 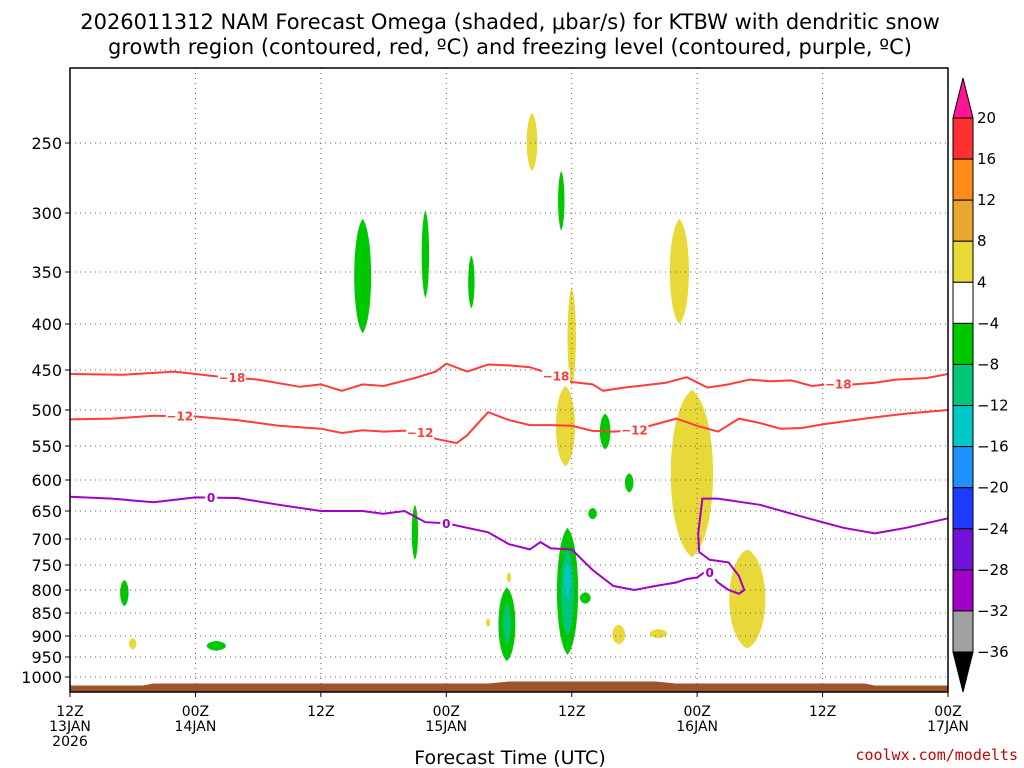 I want to click on y-tick-label: 750, so click(x=46, y=565).